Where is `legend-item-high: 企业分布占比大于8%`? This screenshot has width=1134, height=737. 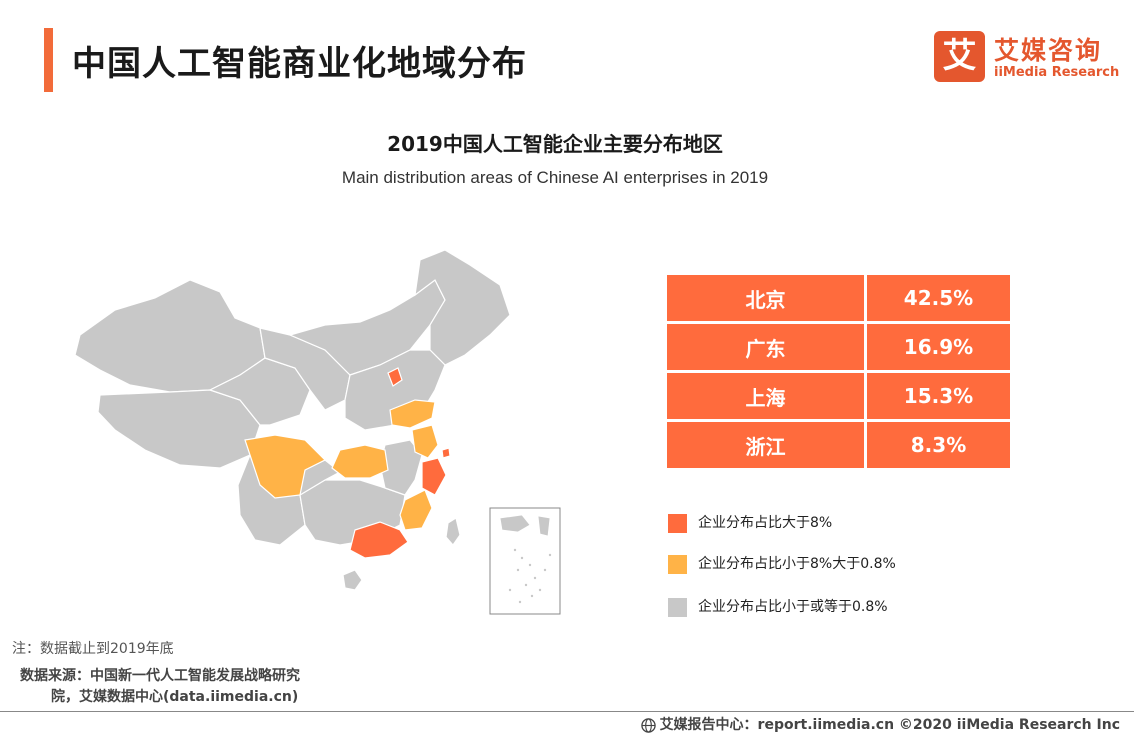
legend-item-high: 企业分布占比大于8% is located at coordinates (750, 522).